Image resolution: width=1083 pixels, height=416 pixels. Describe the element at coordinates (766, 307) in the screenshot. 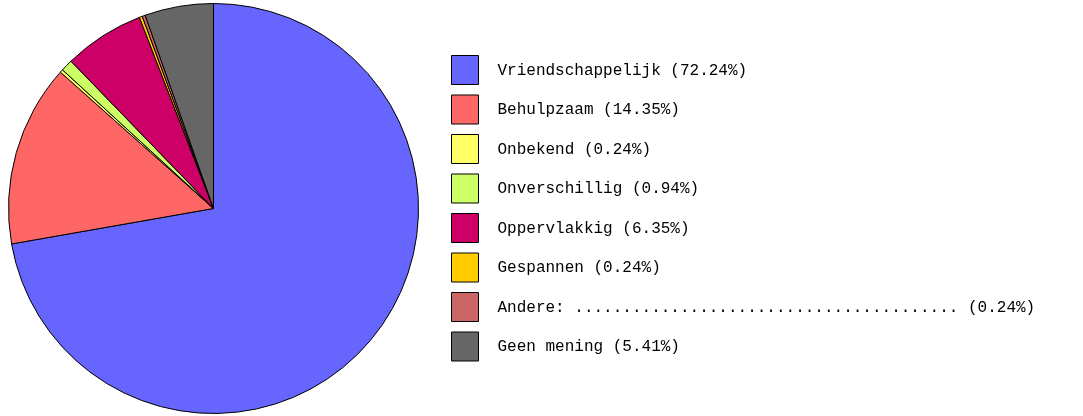

I see `legend-label: Andere: ........................................ (0.24%)` at that location.